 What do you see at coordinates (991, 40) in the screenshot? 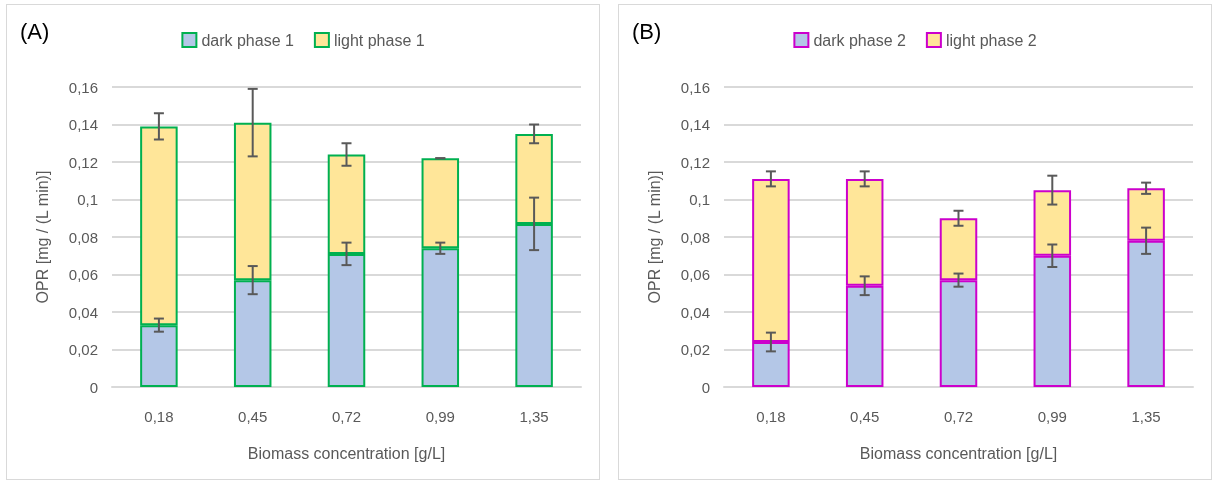
I see `legend-label: light phase 2` at bounding box center [991, 40].